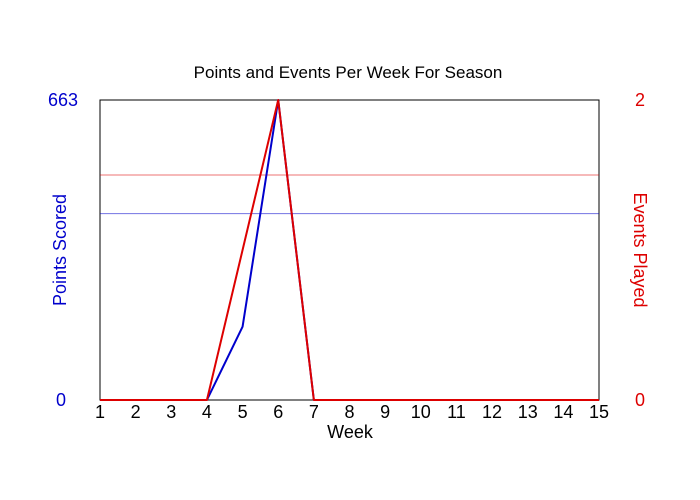 The height and width of the screenshot is (500, 700). Describe the element at coordinates (599, 412) in the screenshot. I see `x-tick-label: 15` at that location.